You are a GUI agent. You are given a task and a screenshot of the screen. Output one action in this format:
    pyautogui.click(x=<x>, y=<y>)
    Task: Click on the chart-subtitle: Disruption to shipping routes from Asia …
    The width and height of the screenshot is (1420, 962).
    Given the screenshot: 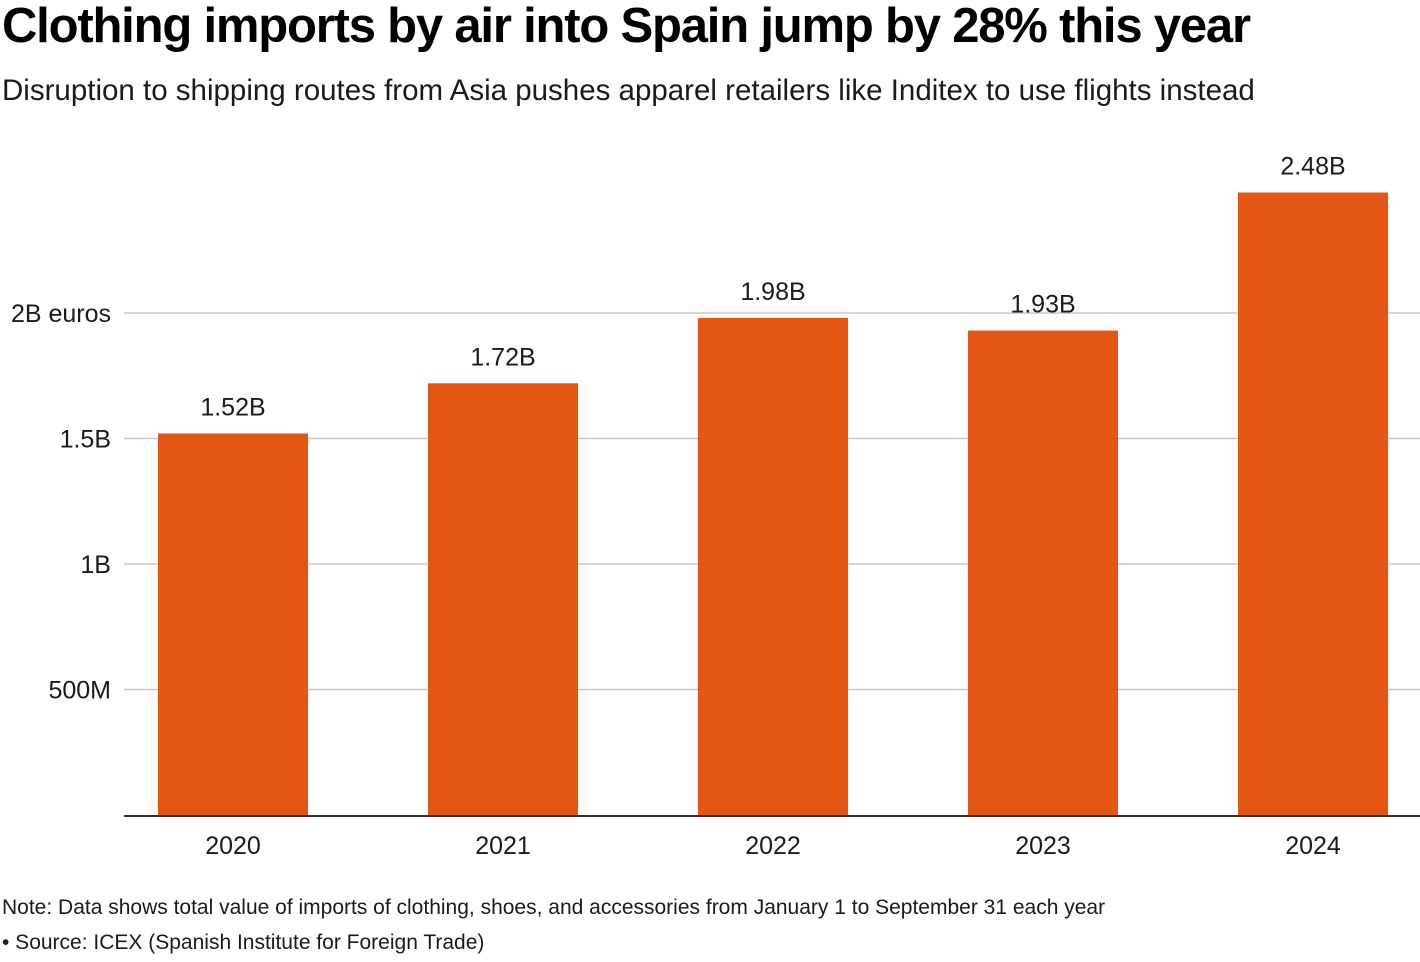 What is the action you would take?
    pyautogui.click(x=628, y=90)
    